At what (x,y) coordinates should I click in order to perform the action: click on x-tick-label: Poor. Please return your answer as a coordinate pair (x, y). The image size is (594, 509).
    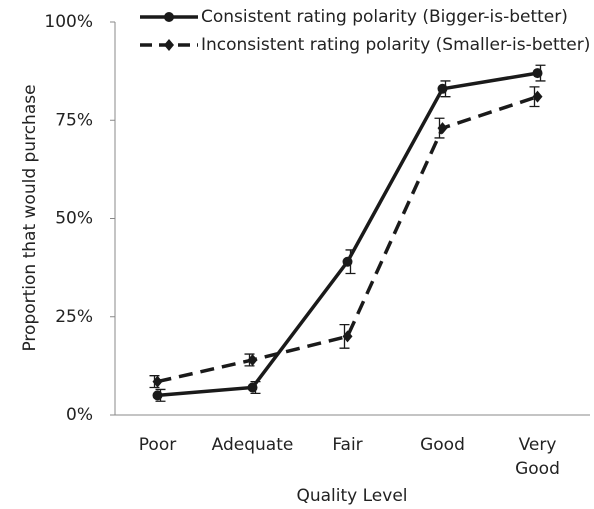
    Looking at the image, I should click on (157, 445).